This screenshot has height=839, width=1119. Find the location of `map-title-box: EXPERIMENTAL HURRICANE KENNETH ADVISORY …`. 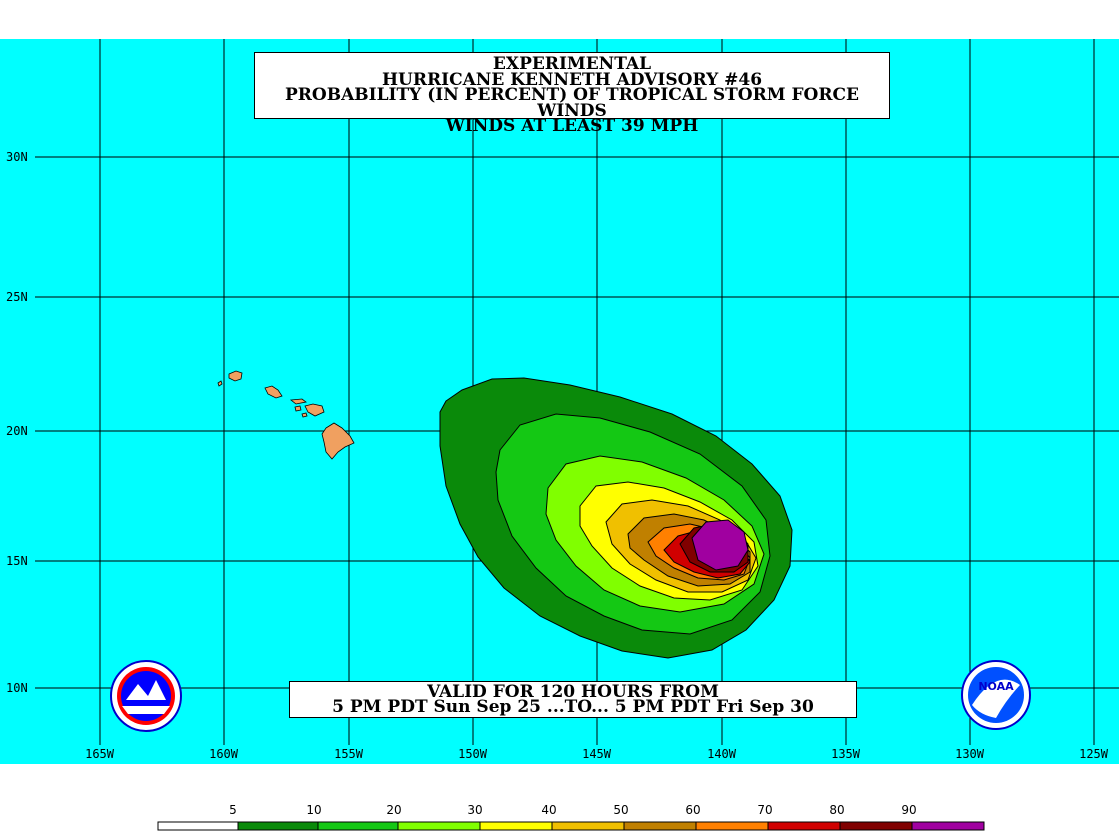

map-title-box: EXPERIMENTAL HURRICANE KENNETH ADVISORY … is located at coordinates (572, 93).